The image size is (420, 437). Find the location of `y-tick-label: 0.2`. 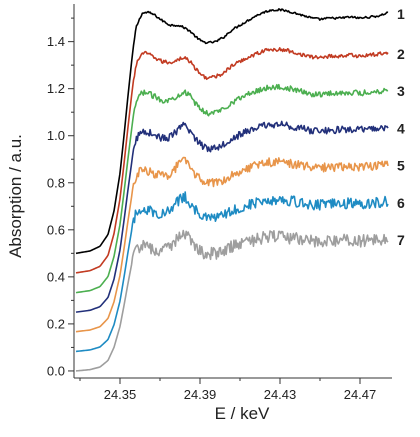

y-tick-label: 0.2 is located at coordinates (56, 323).